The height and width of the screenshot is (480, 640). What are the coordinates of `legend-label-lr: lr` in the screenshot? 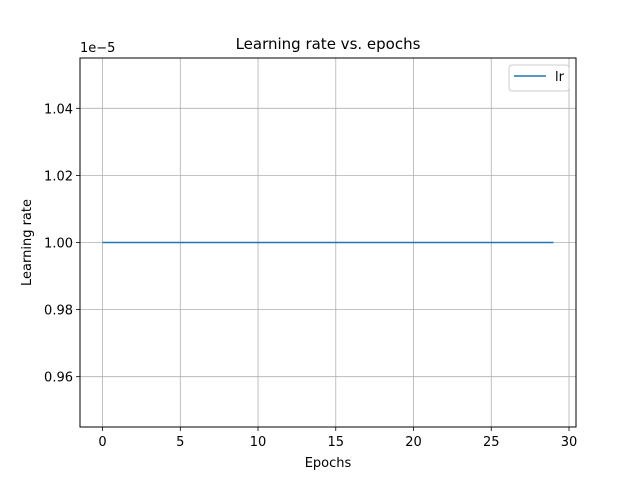 It's located at (560, 77).